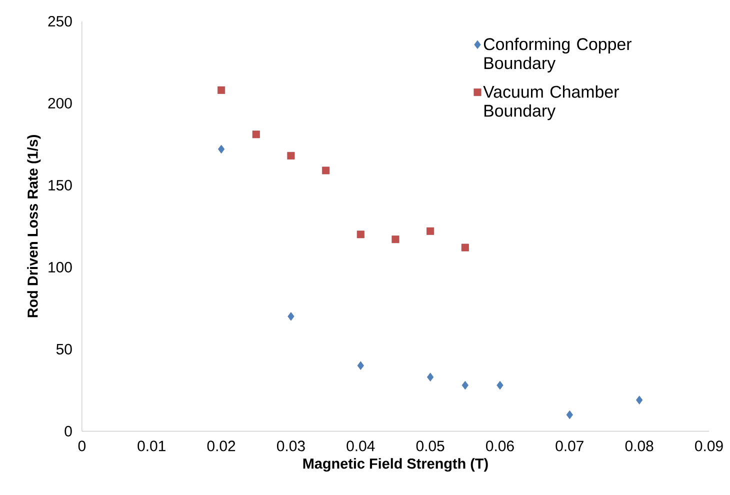  Describe the element at coordinates (430, 446) in the screenshot. I see `x-tick-label: 0.05` at that location.